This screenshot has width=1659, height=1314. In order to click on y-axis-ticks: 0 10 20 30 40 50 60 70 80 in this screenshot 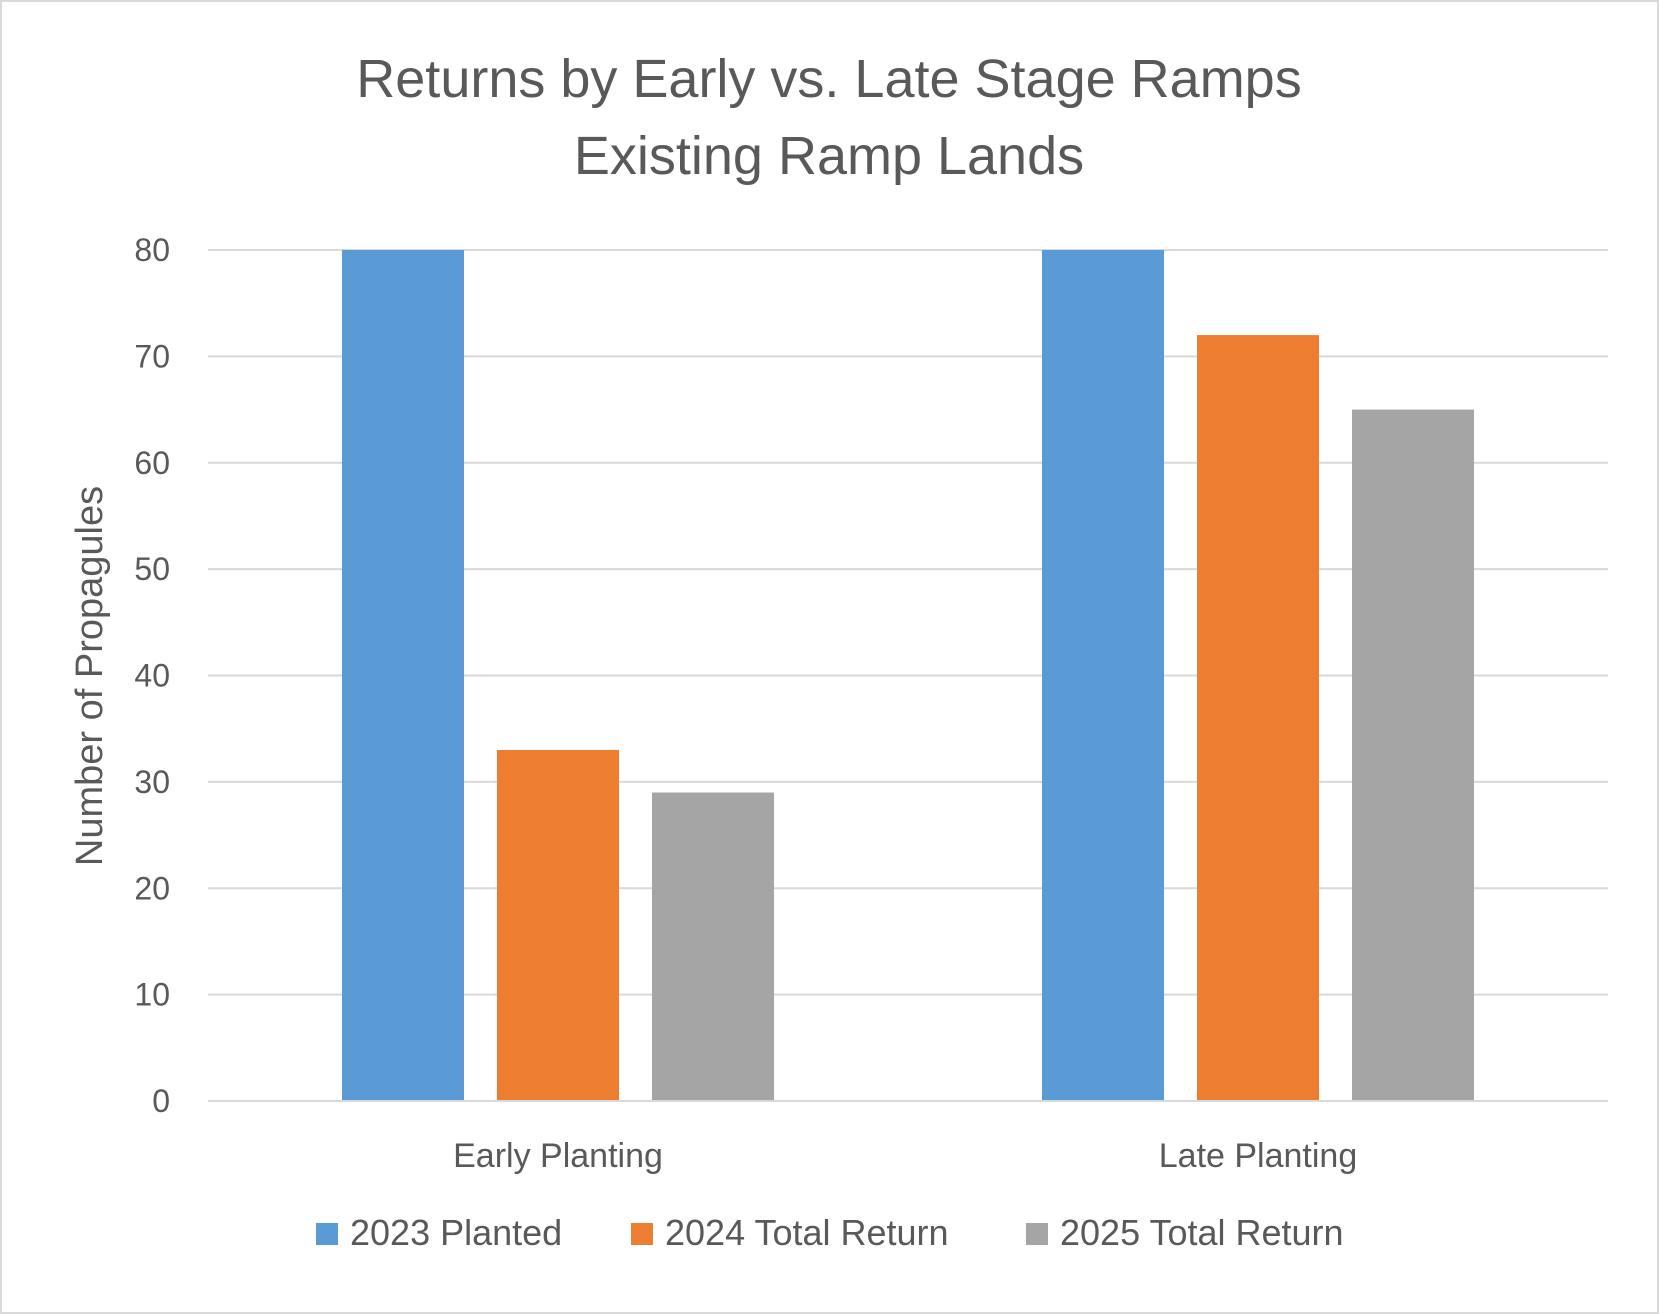, I will do `click(152, 675)`.